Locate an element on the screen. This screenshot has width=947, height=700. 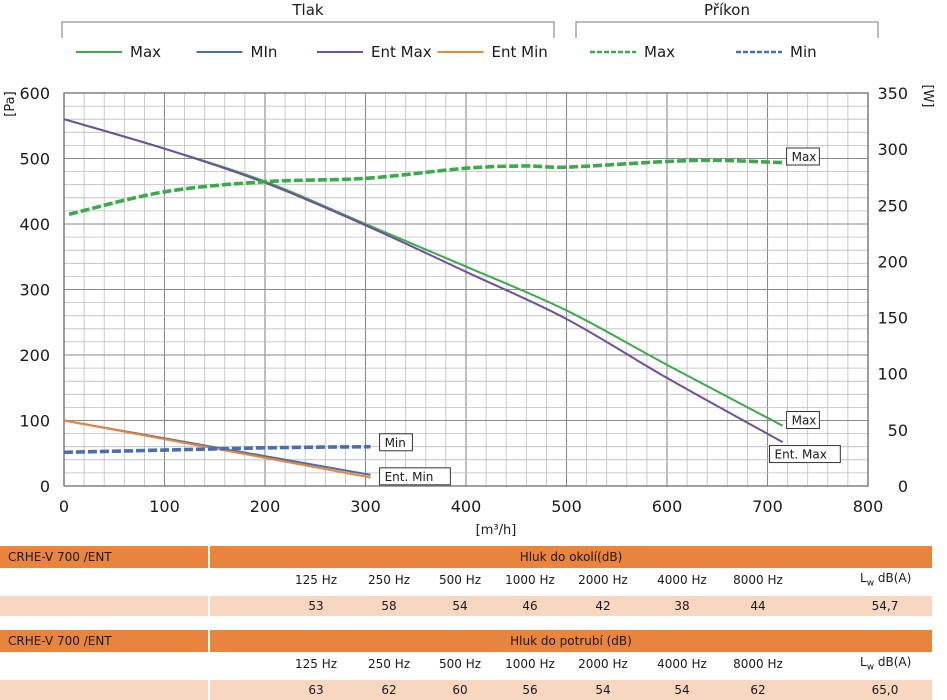
legend-entry: Min is located at coordinates (803, 52).